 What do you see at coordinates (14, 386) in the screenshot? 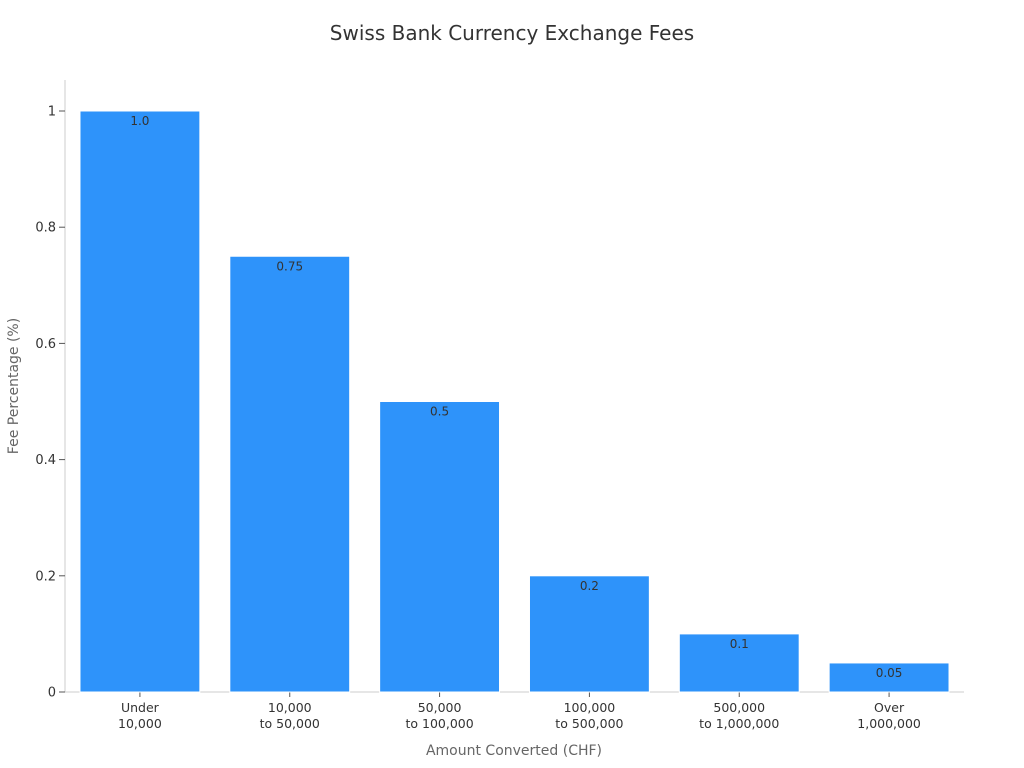
I see `y-axis-title: Fee Percentage (%)` at bounding box center [14, 386].